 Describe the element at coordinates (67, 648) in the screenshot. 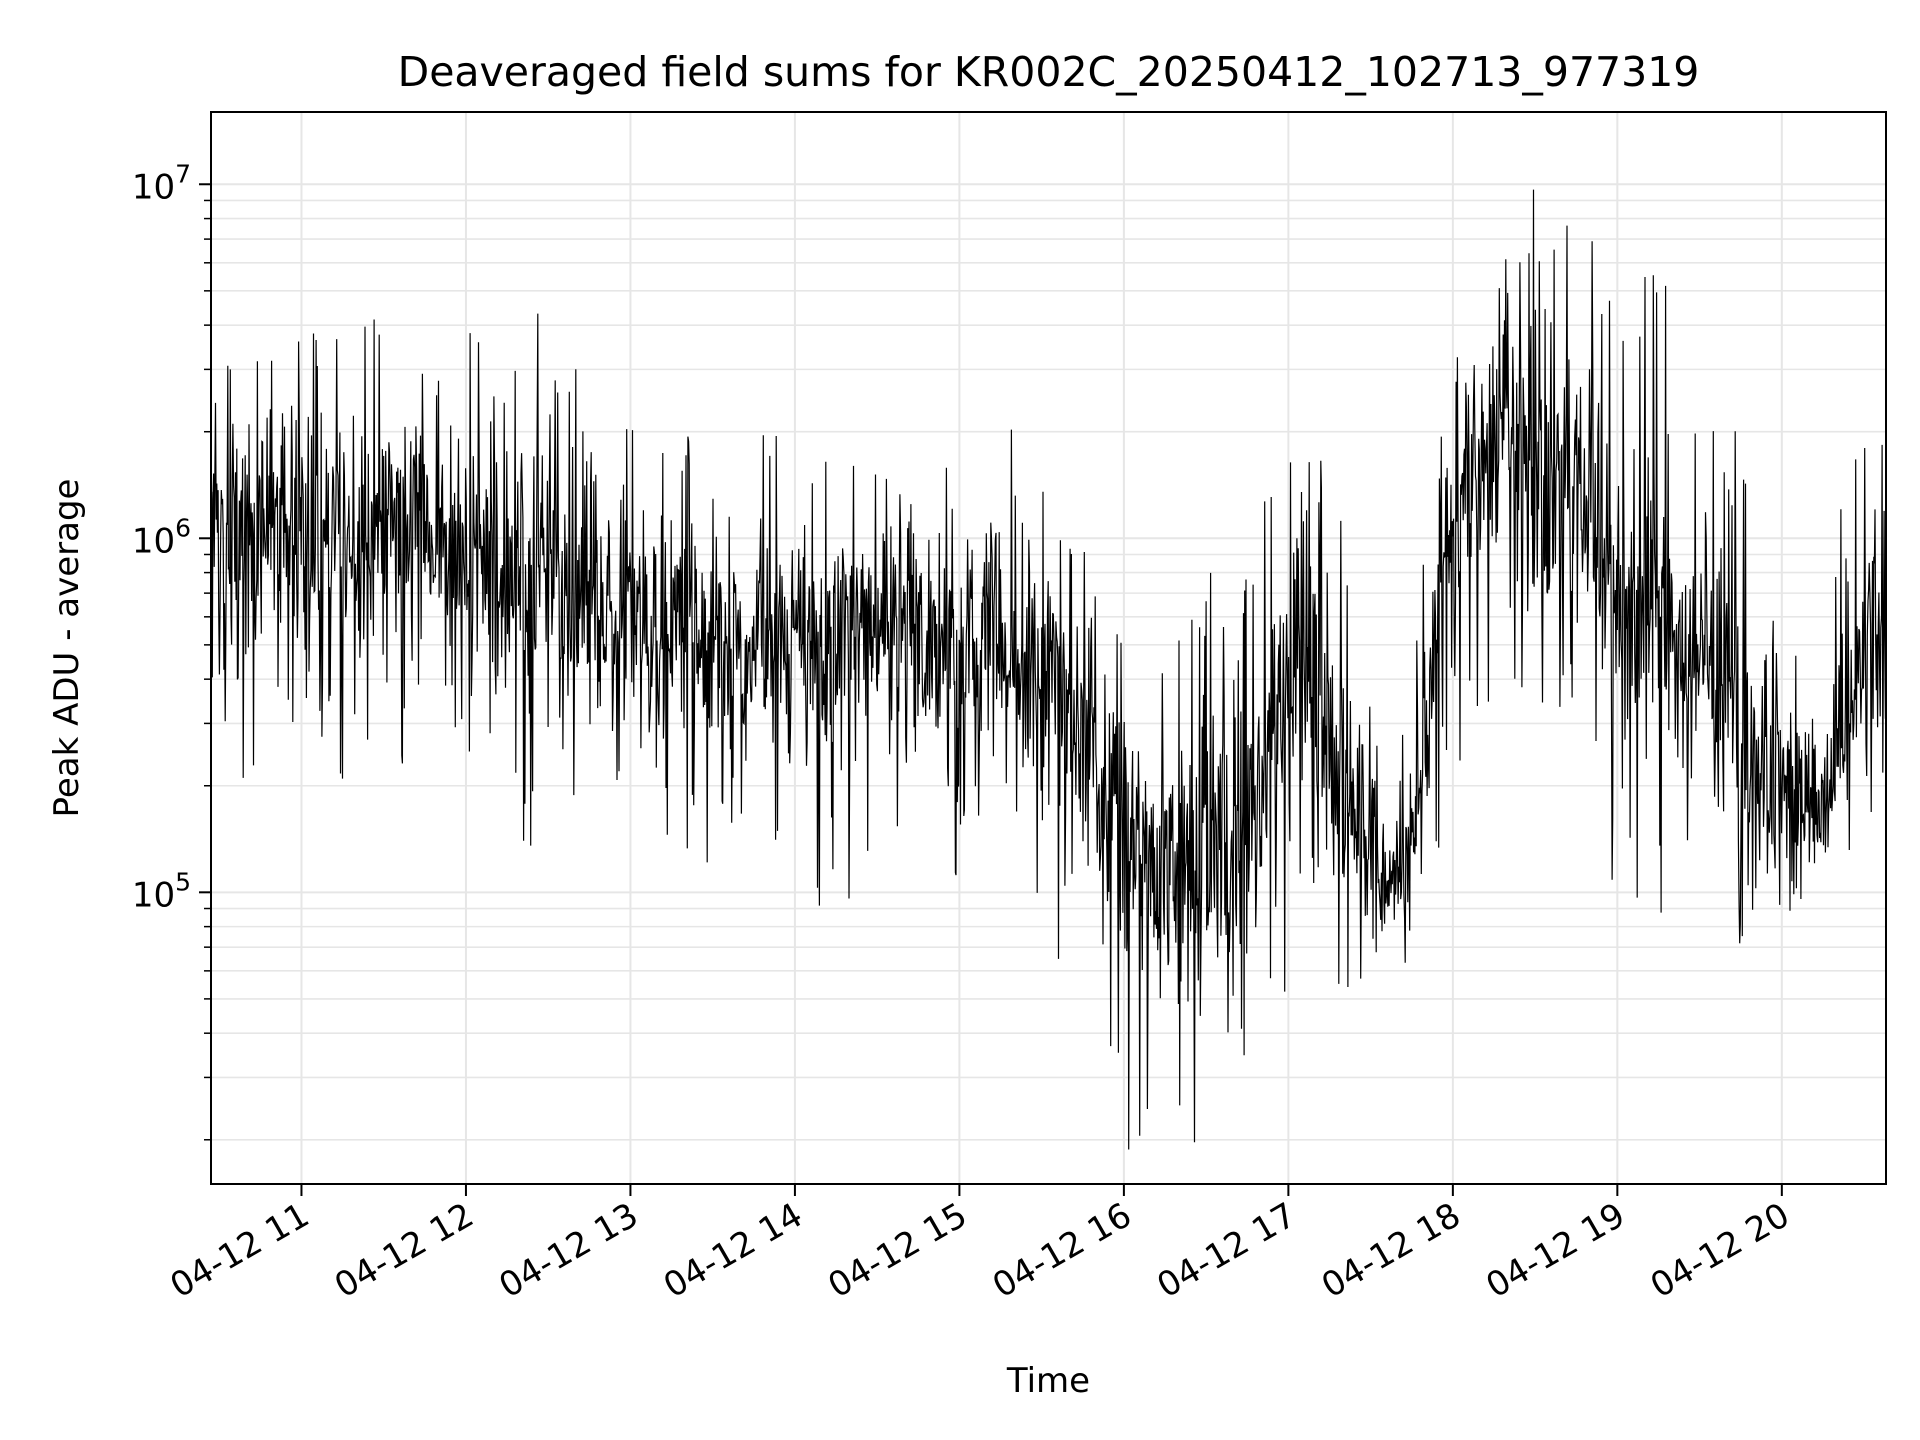

I see `y-axis-label: Peak ADU - average` at that location.